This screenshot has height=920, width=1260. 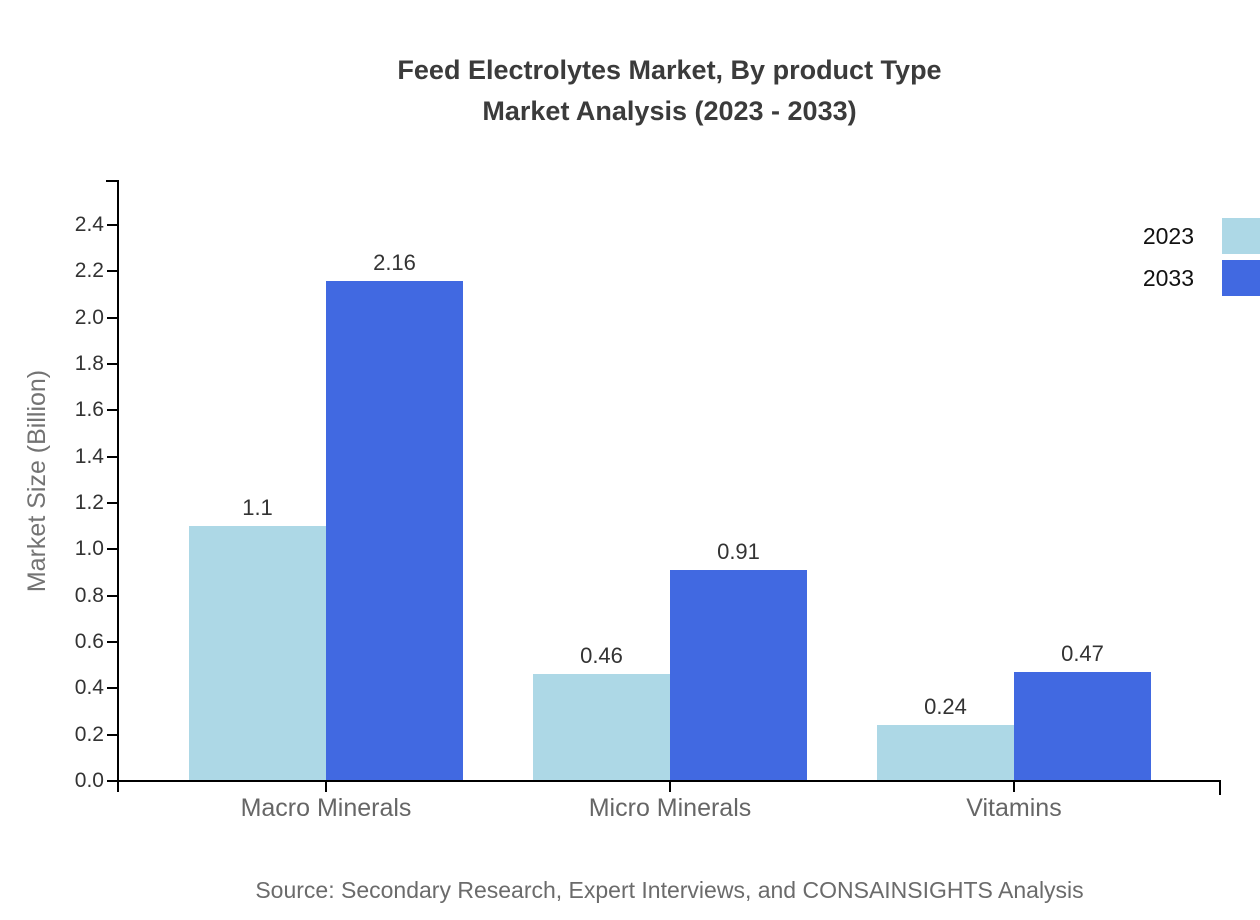 I want to click on y-tick-label: 1.8, so click(x=89, y=363).